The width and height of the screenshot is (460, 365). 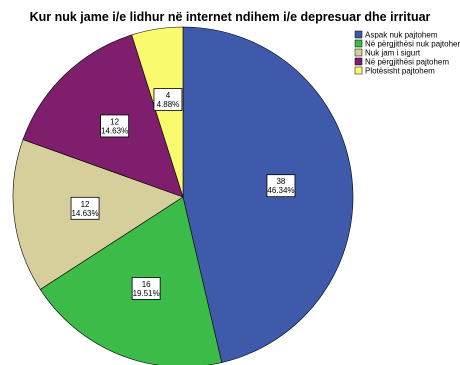 I want to click on legend-label: Në përgjithësi pajtohem, so click(x=407, y=62).